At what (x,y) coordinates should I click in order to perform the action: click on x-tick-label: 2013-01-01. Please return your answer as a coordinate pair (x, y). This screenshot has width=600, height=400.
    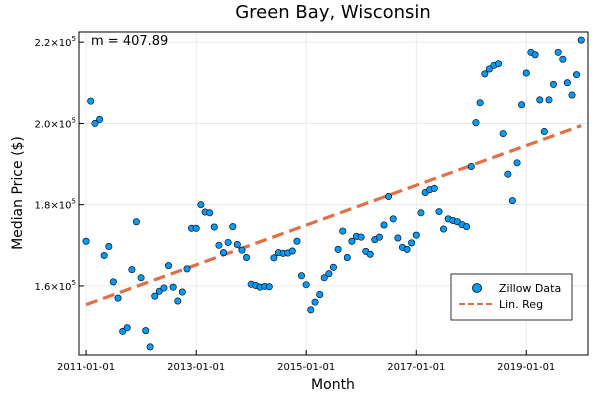
    Looking at the image, I should click on (196, 367).